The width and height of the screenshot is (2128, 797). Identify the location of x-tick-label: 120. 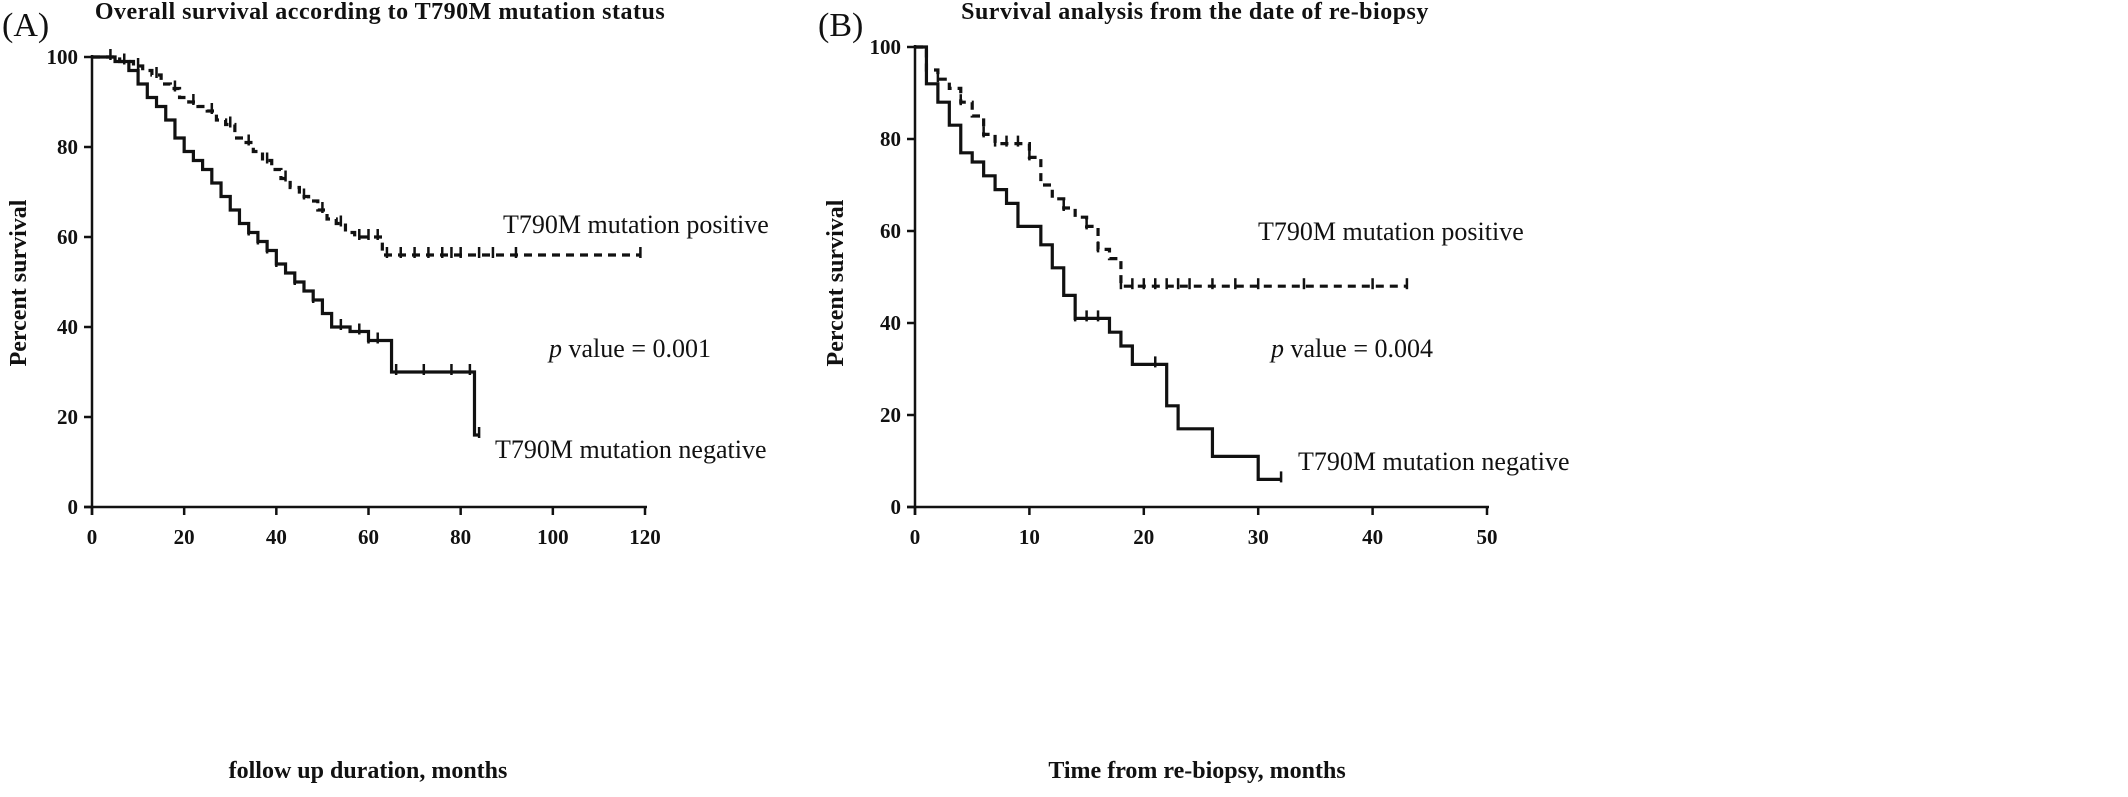
(645, 537).